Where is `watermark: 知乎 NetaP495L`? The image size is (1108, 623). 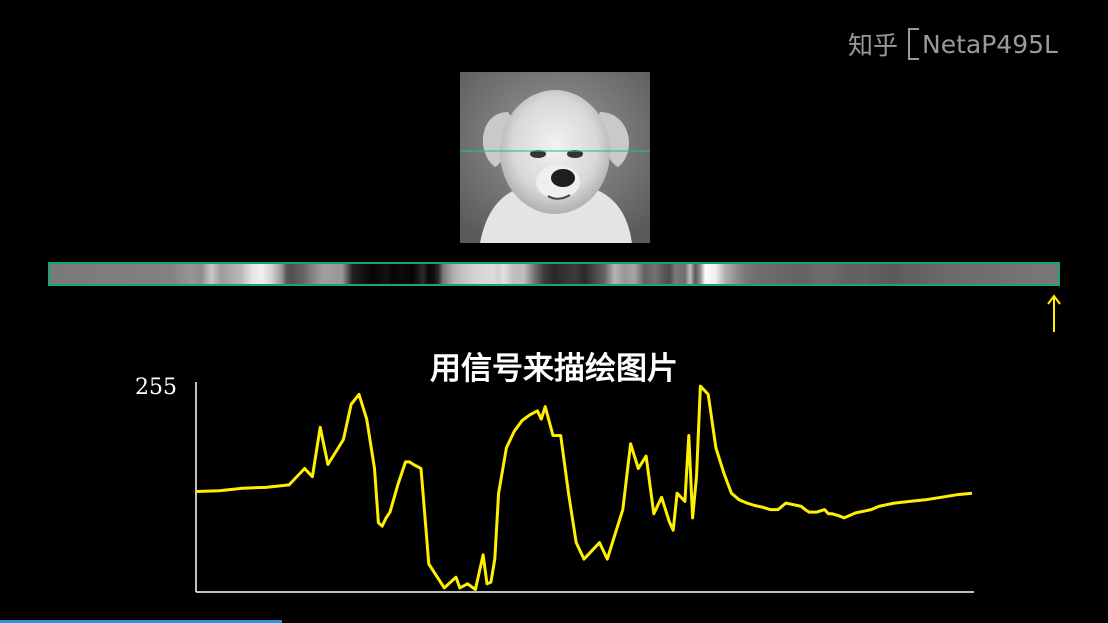
watermark: 知乎 NetaP495L is located at coordinates (953, 44).